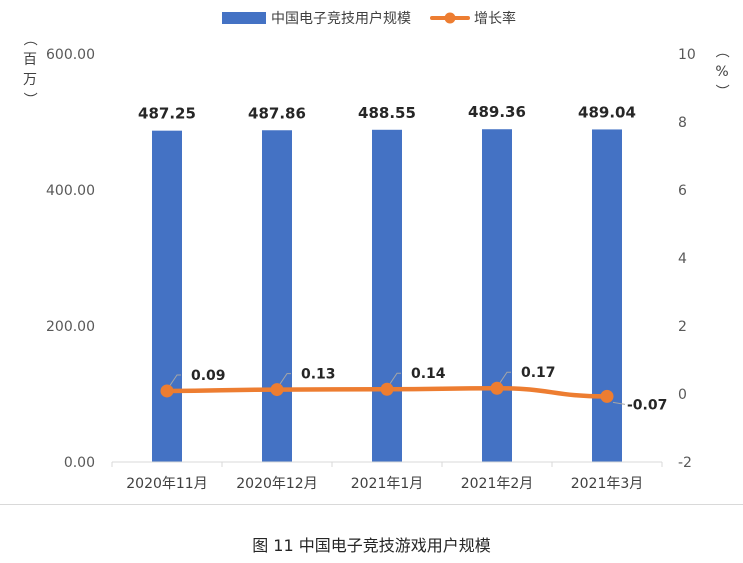  I want to click on y-right-tick-label: -2, so click(685, 463).